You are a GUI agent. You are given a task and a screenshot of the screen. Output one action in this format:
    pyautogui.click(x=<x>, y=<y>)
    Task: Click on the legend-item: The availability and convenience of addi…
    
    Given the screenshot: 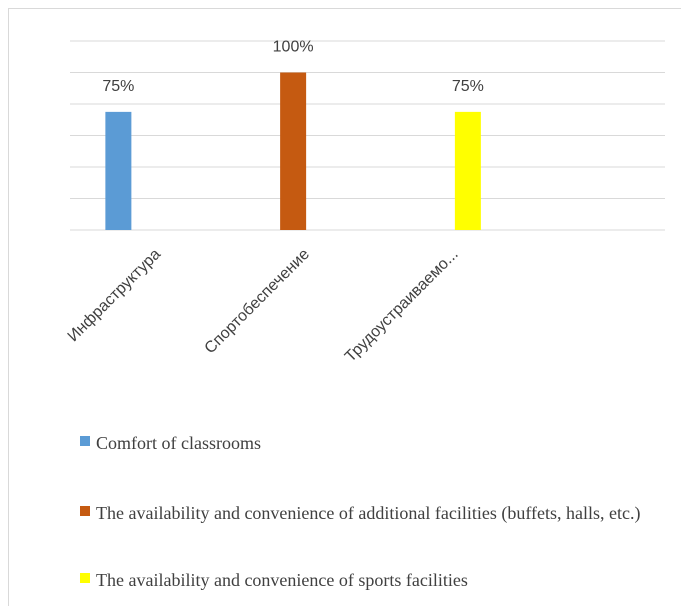 What is the action you would take?
    pyautogui.click(x=360, y=513)
    